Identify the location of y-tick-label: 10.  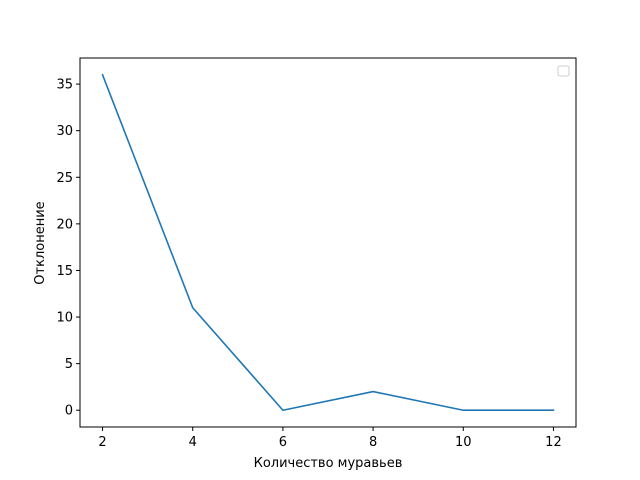
(64, 318).